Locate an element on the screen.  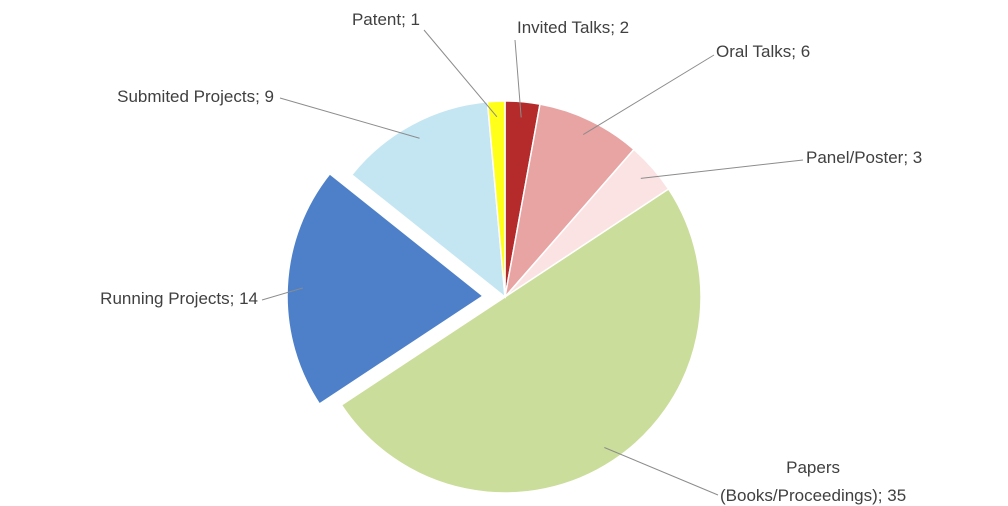
data-label: Panel/Poster; 3 is located at coordinates (864, 157).